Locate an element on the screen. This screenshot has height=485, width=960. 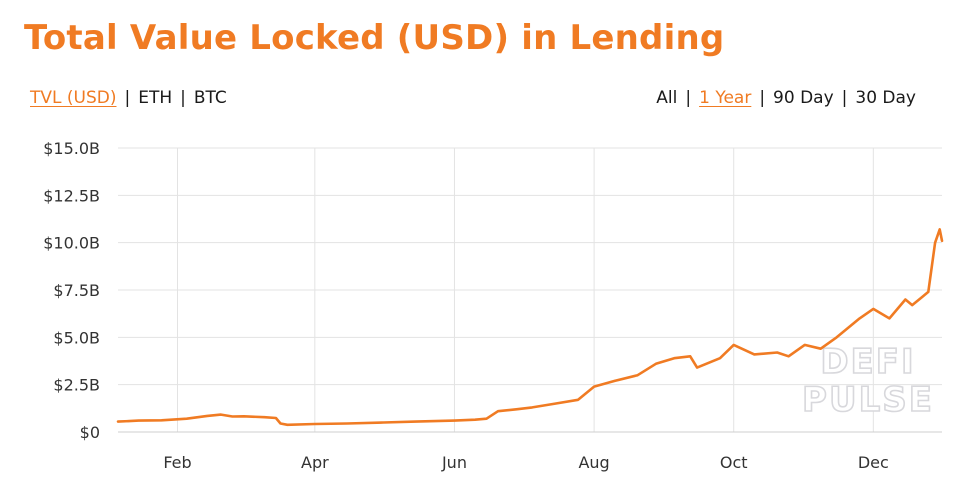
y-tick-label: $2.5B is located at coordinates (76, 385).